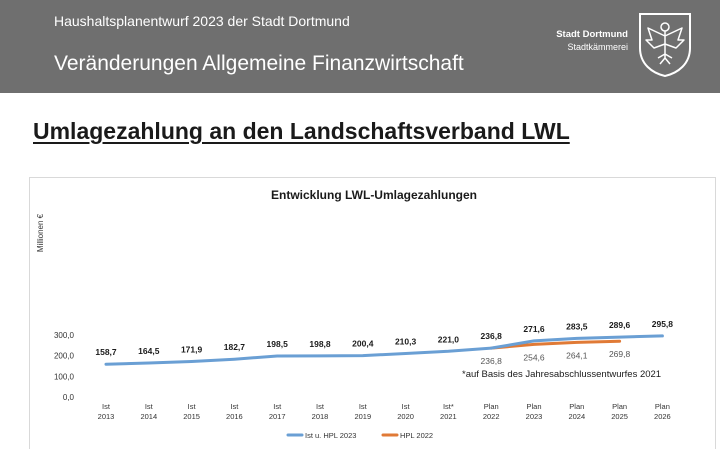  Describe the element at coordinates (149, 351) in the screenshot. I see `data-label: 164,5` at that location.